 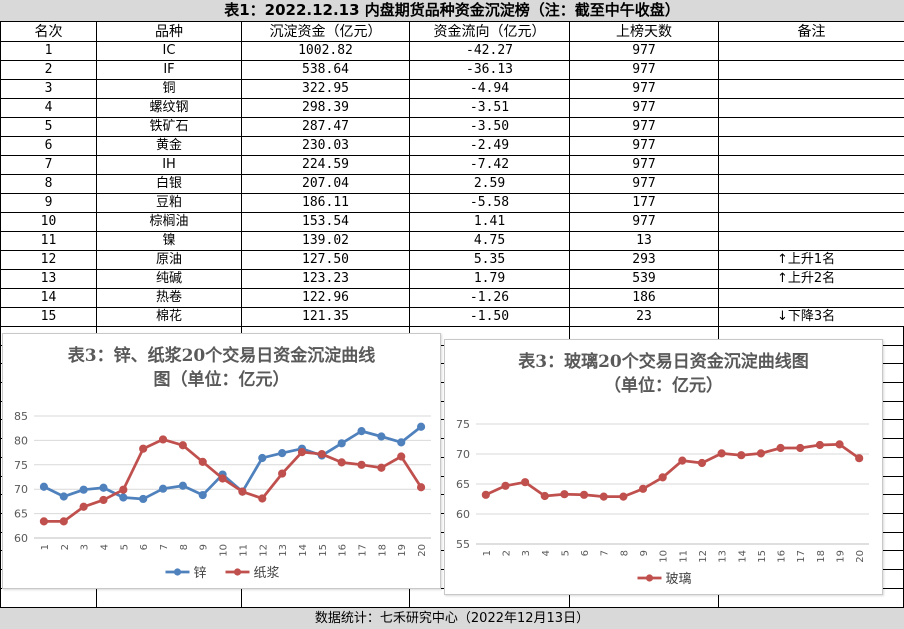 I want to click on cell-days: 539, so click(x=644, y=279).